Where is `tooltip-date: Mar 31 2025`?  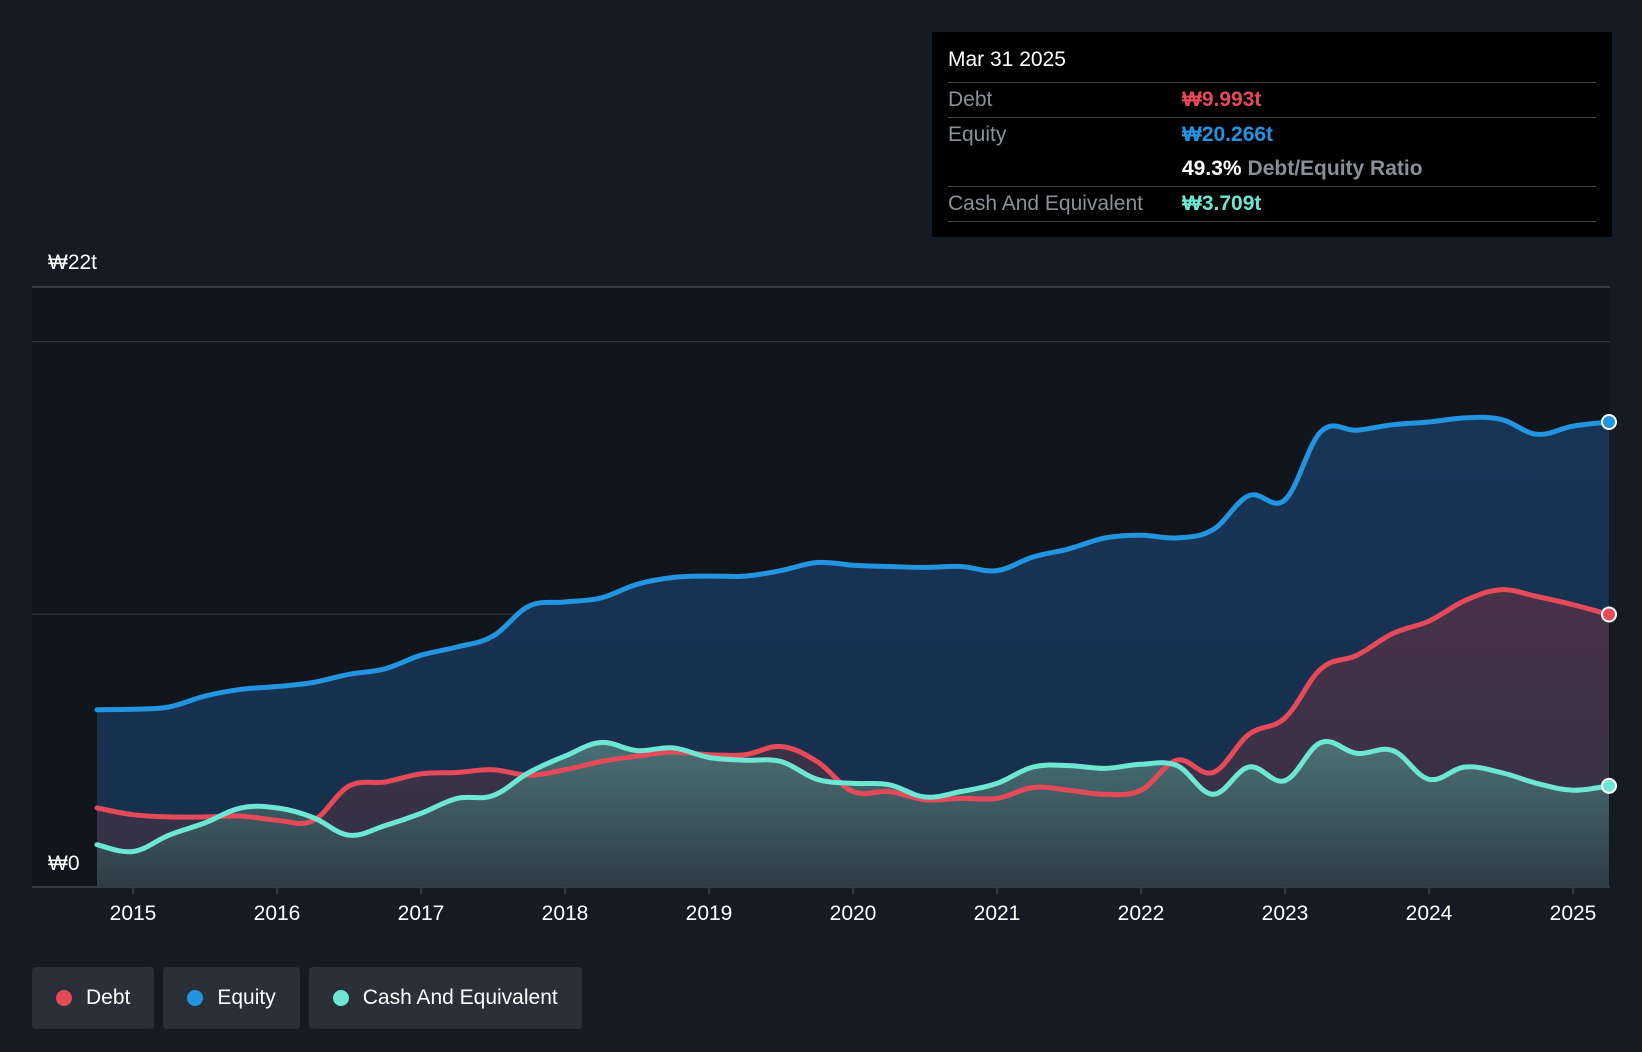
tooltip-date: Mar 31 2025 is located at coordinates (1272, 64).